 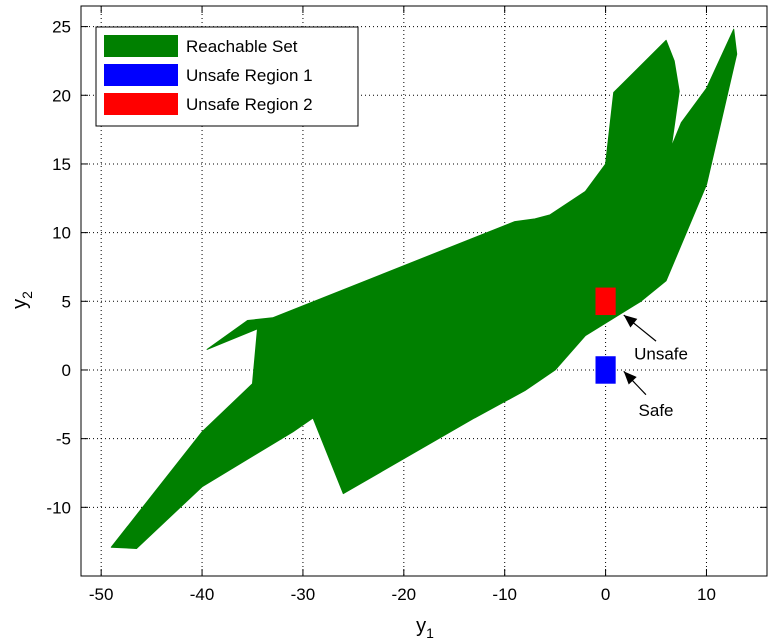 What do you see at coordinates (20, 304) in the screenshot?
I see `y-axis-label-main: y` at bounding box center [20, 304].